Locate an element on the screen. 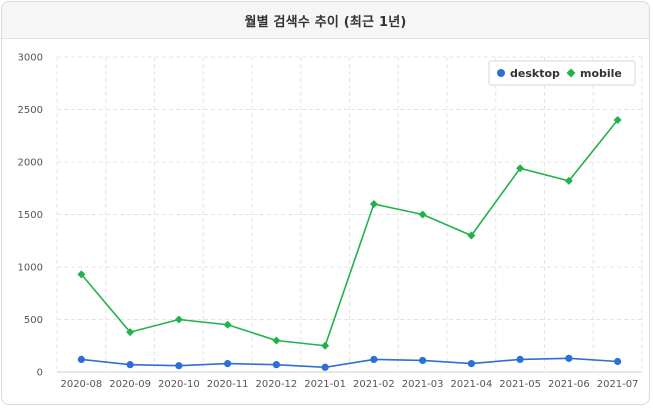 The height and width of the screenshot is (408, 653). x-tick-label: 2021-02 is located at coordinates (374, 384).